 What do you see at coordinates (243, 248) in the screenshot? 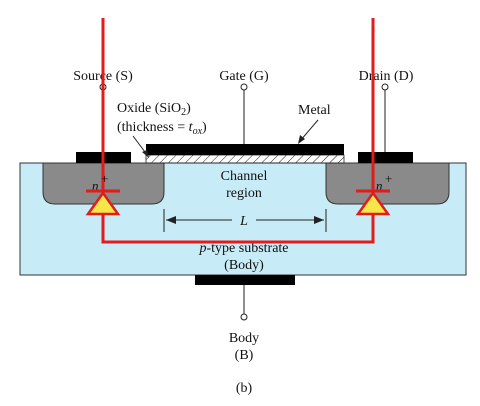
I see `substrate-label: p-type substrate` at bounding box center [243, 248].